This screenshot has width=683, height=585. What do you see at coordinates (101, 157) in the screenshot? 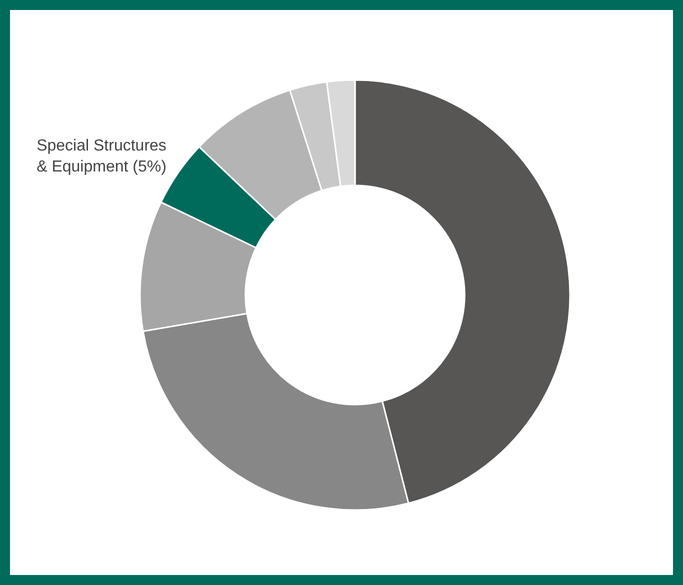
I see `slice-label: Special Structures & Equipment (5%)` at bounding box center [101, 157].